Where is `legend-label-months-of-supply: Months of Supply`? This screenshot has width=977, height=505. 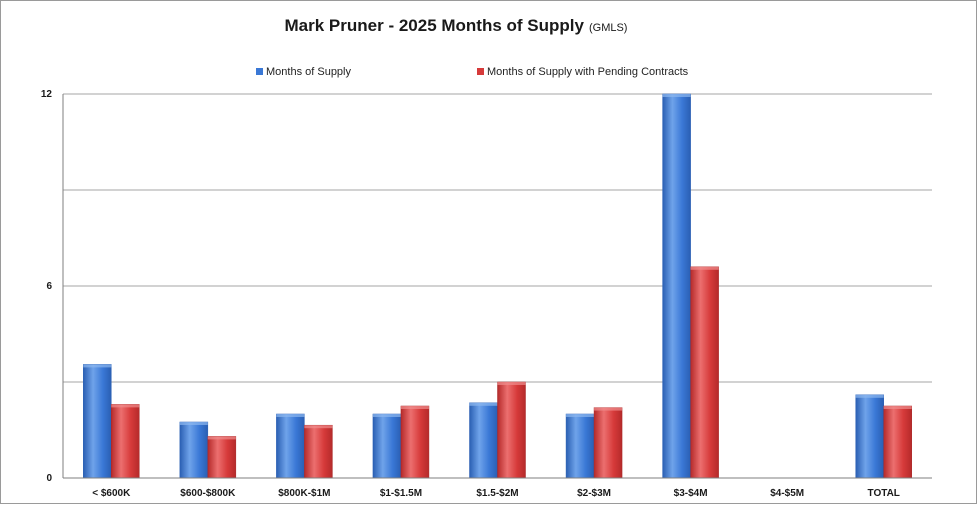
legend-label-months-of-supply: Months of Supply is located at coordinates (308, 72).